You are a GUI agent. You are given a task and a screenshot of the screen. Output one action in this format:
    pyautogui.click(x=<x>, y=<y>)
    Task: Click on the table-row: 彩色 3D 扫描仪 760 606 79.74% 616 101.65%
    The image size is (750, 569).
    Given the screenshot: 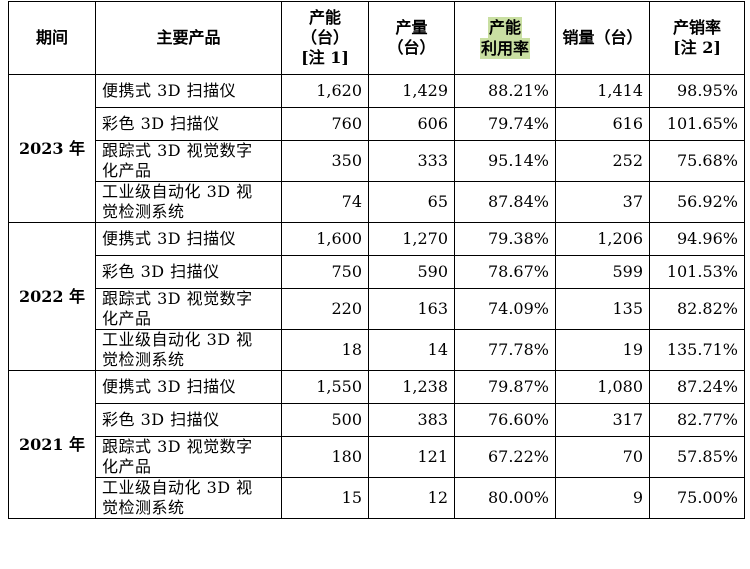 What is the action you would take?
    pyautogui.click(x=377, y=124)
    